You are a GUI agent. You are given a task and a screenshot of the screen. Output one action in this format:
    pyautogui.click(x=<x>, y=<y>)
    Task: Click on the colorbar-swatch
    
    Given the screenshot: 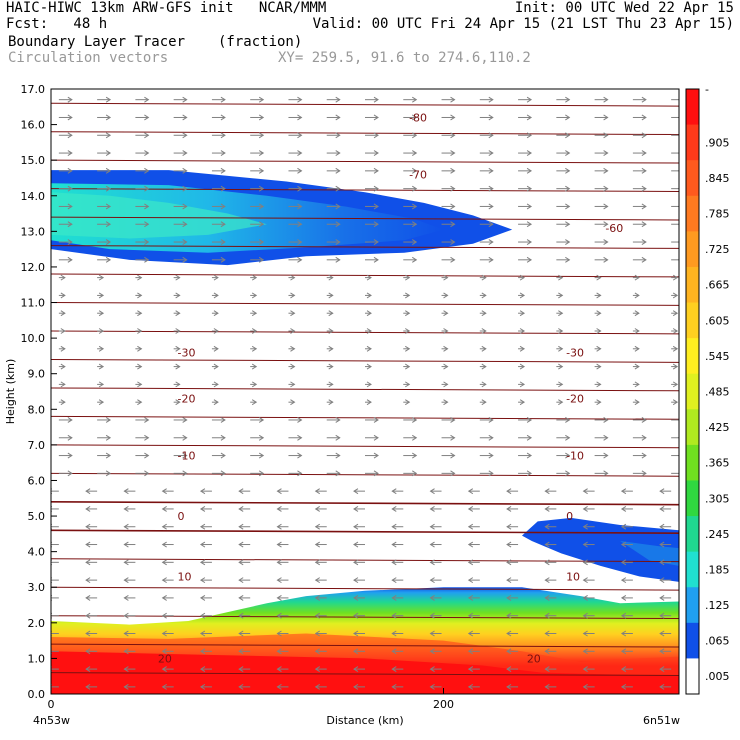 What is the action you would take?
    pyautogui.click(x=692, y=569)
    